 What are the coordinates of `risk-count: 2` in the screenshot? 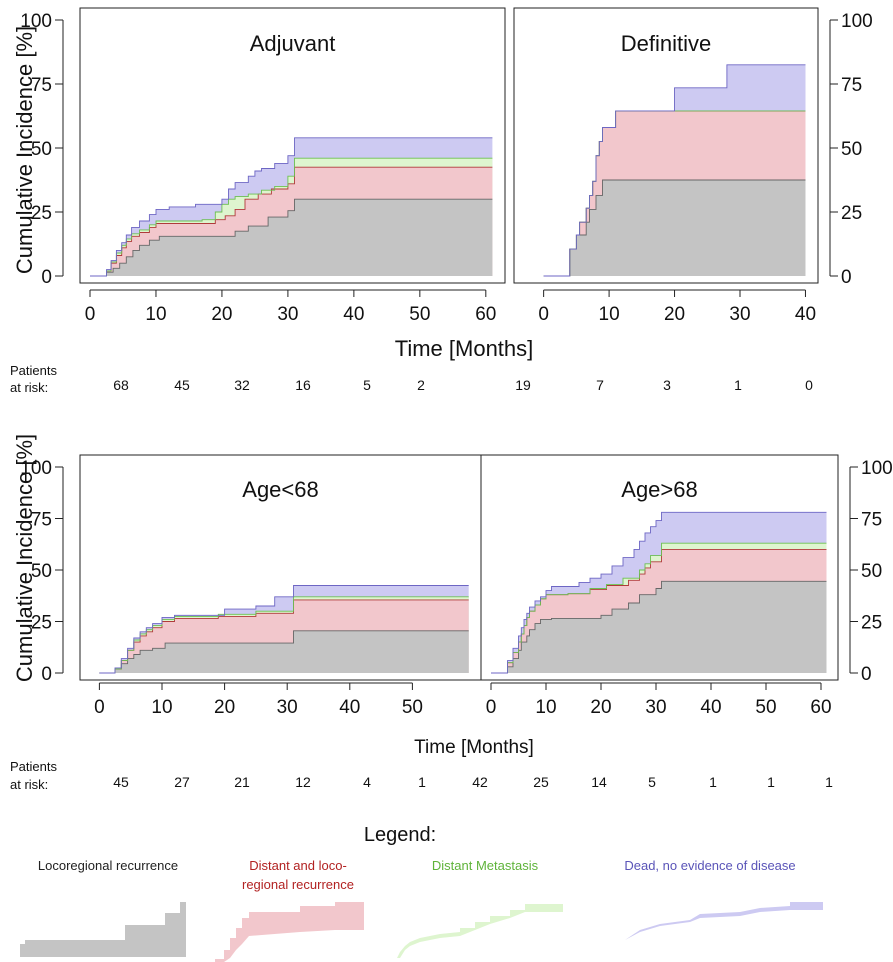 It's located at (421, 385).